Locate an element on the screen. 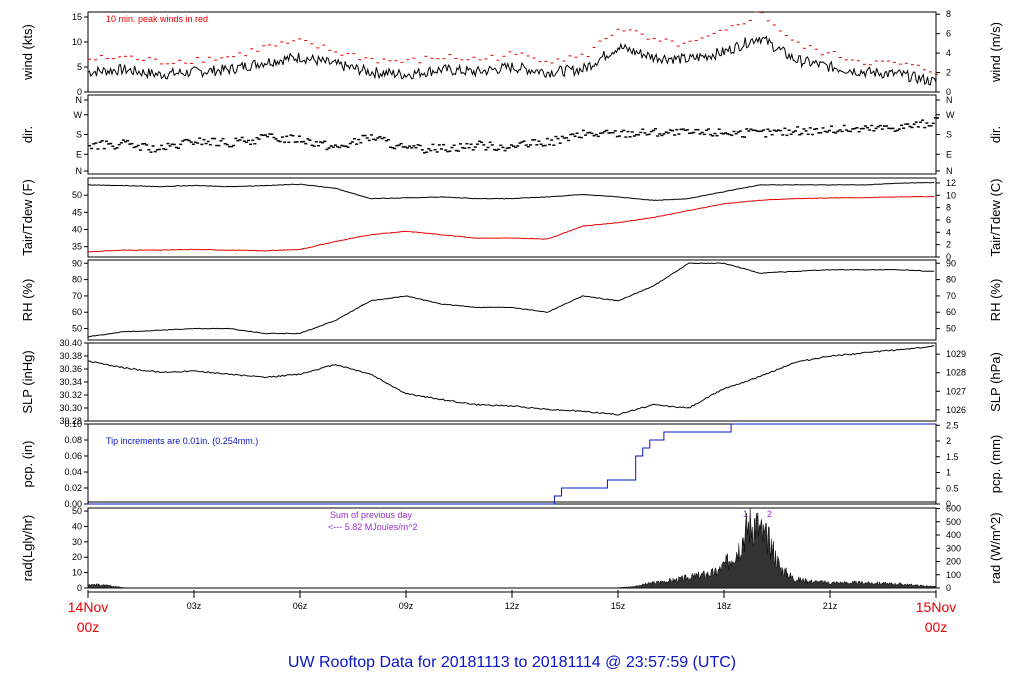 Image resolution: width=1024 pixels, height=700 pixels. annotation-rad-line1: Sum of previous day is located at coordinates (371, 515).